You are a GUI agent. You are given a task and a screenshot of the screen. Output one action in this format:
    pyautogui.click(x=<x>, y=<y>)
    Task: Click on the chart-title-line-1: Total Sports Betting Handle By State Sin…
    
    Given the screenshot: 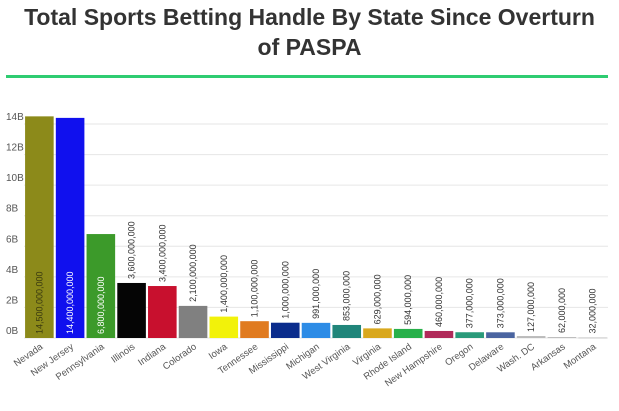 What is the action you would take?
    pyautogui.click(x=309, y=17)
    